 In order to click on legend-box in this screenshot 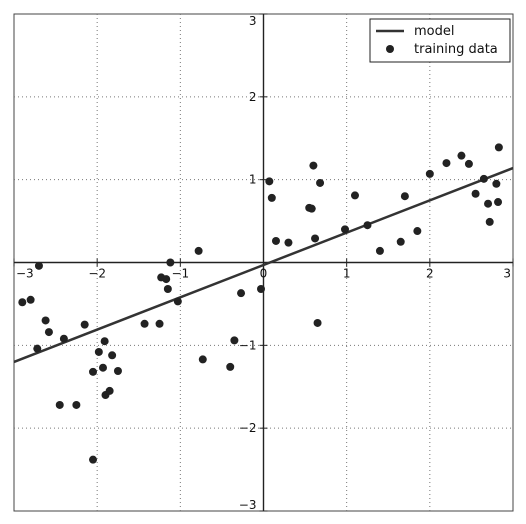, I will do `click(440, 40)`.